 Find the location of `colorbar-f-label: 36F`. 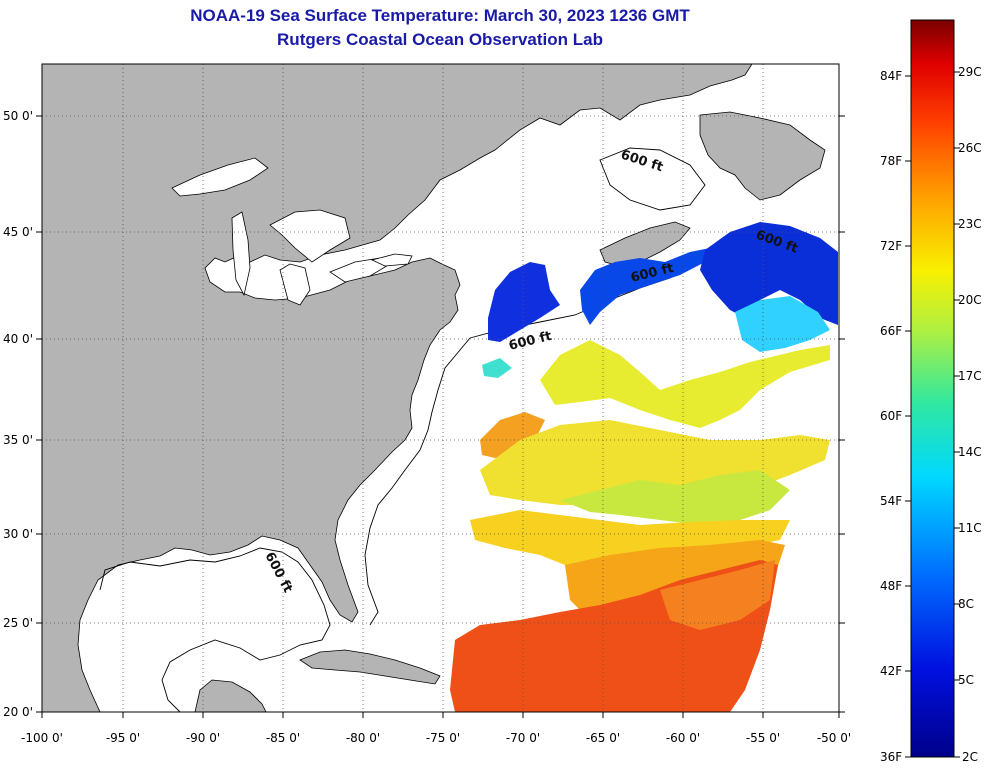

colorbar-f-label: 36F is located at coordinates (891, 757).